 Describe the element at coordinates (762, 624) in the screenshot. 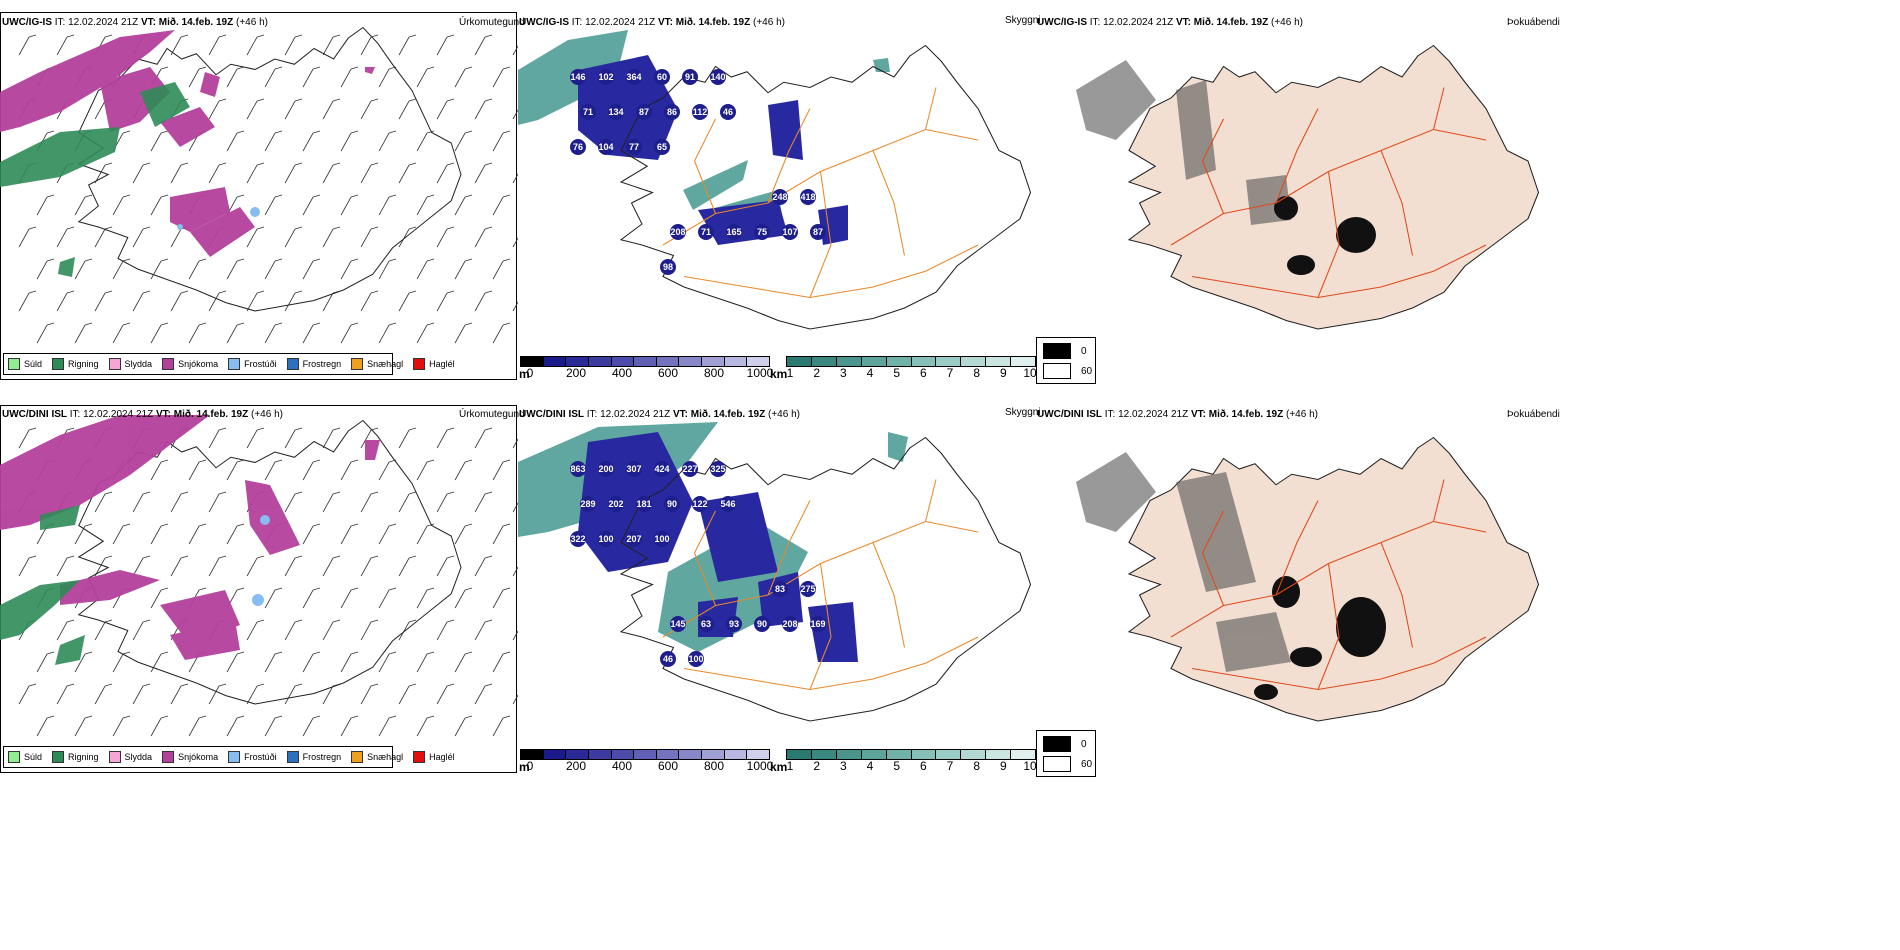

I see `cloud-base-label: 90` at that location.